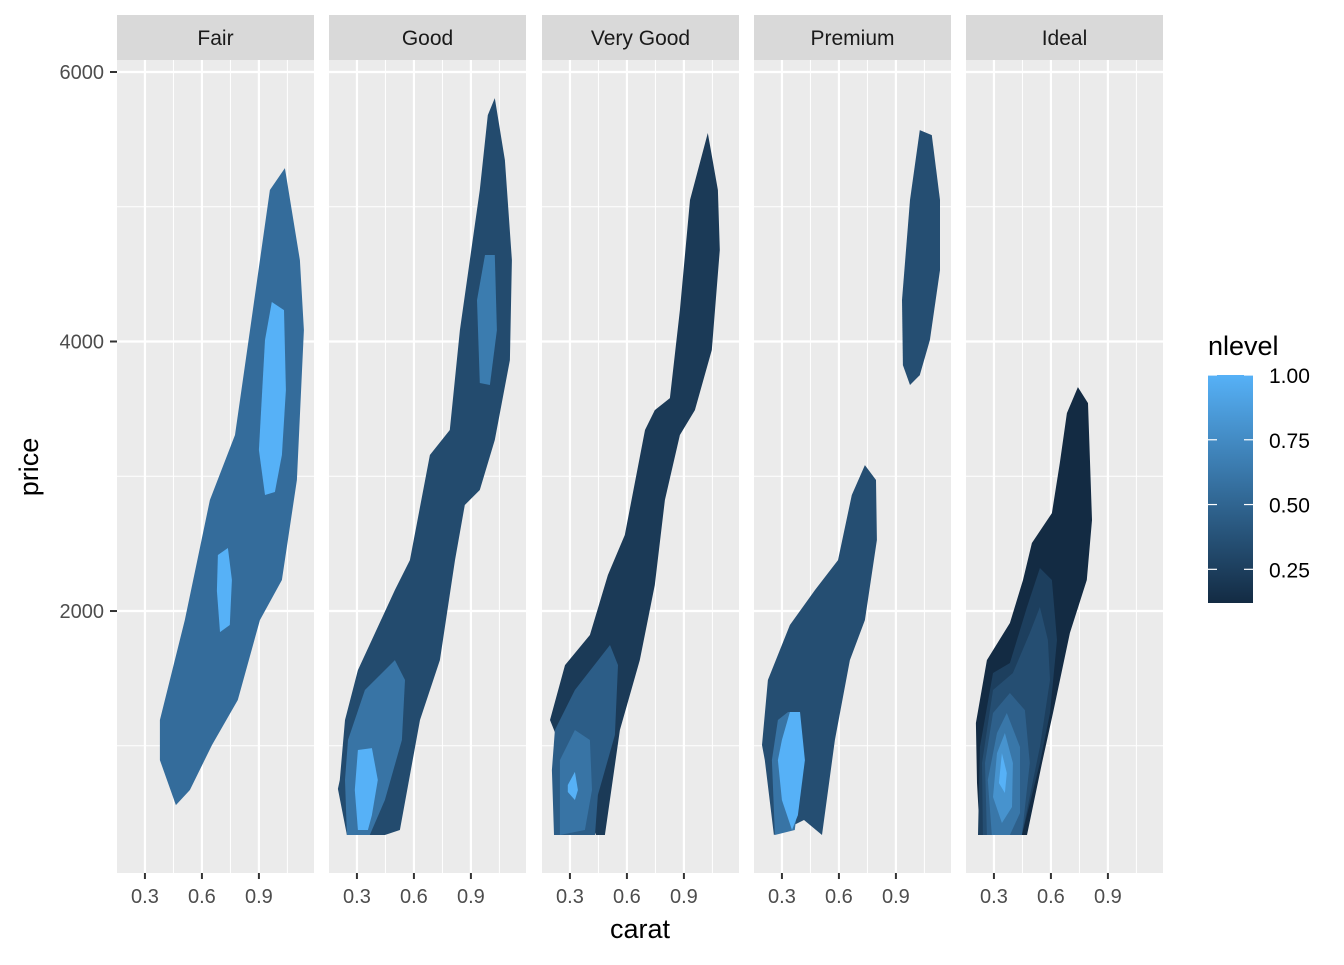  I want to click on y-tick-label: 2000, so click(82, 612).